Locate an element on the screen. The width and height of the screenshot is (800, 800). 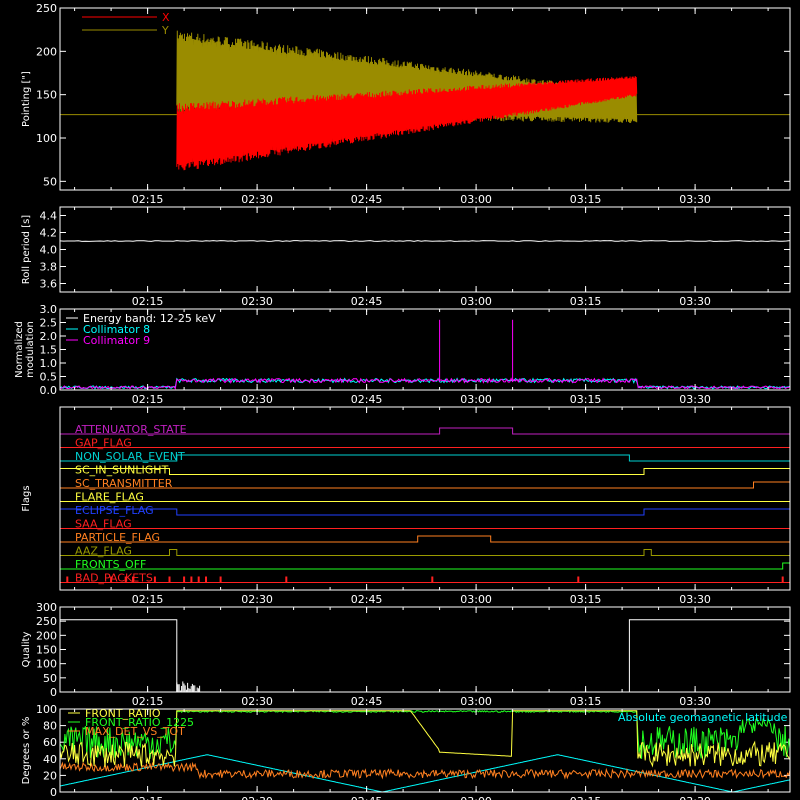
y-tick-label: 60 is located at coordinates (50, 742).